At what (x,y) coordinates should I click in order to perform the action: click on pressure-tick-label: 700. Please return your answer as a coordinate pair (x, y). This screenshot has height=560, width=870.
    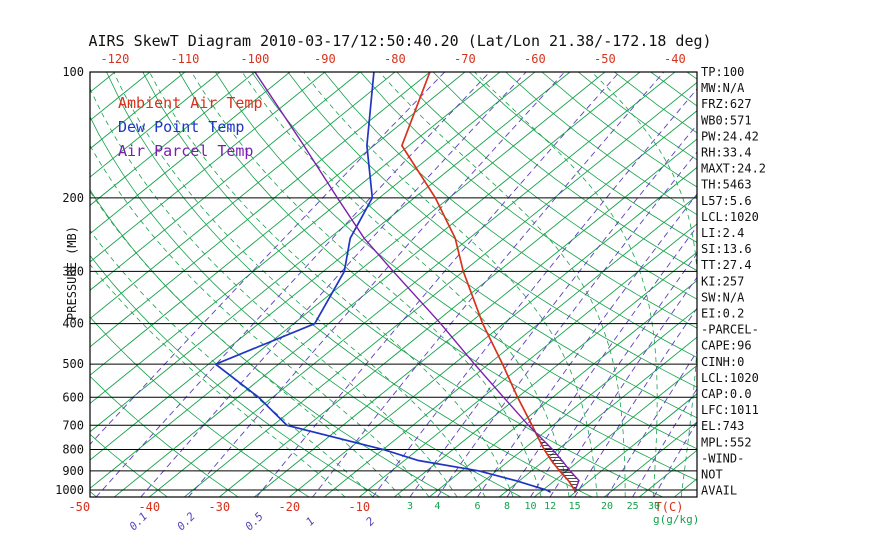
    Looking at the image, I should click on (73, 425).